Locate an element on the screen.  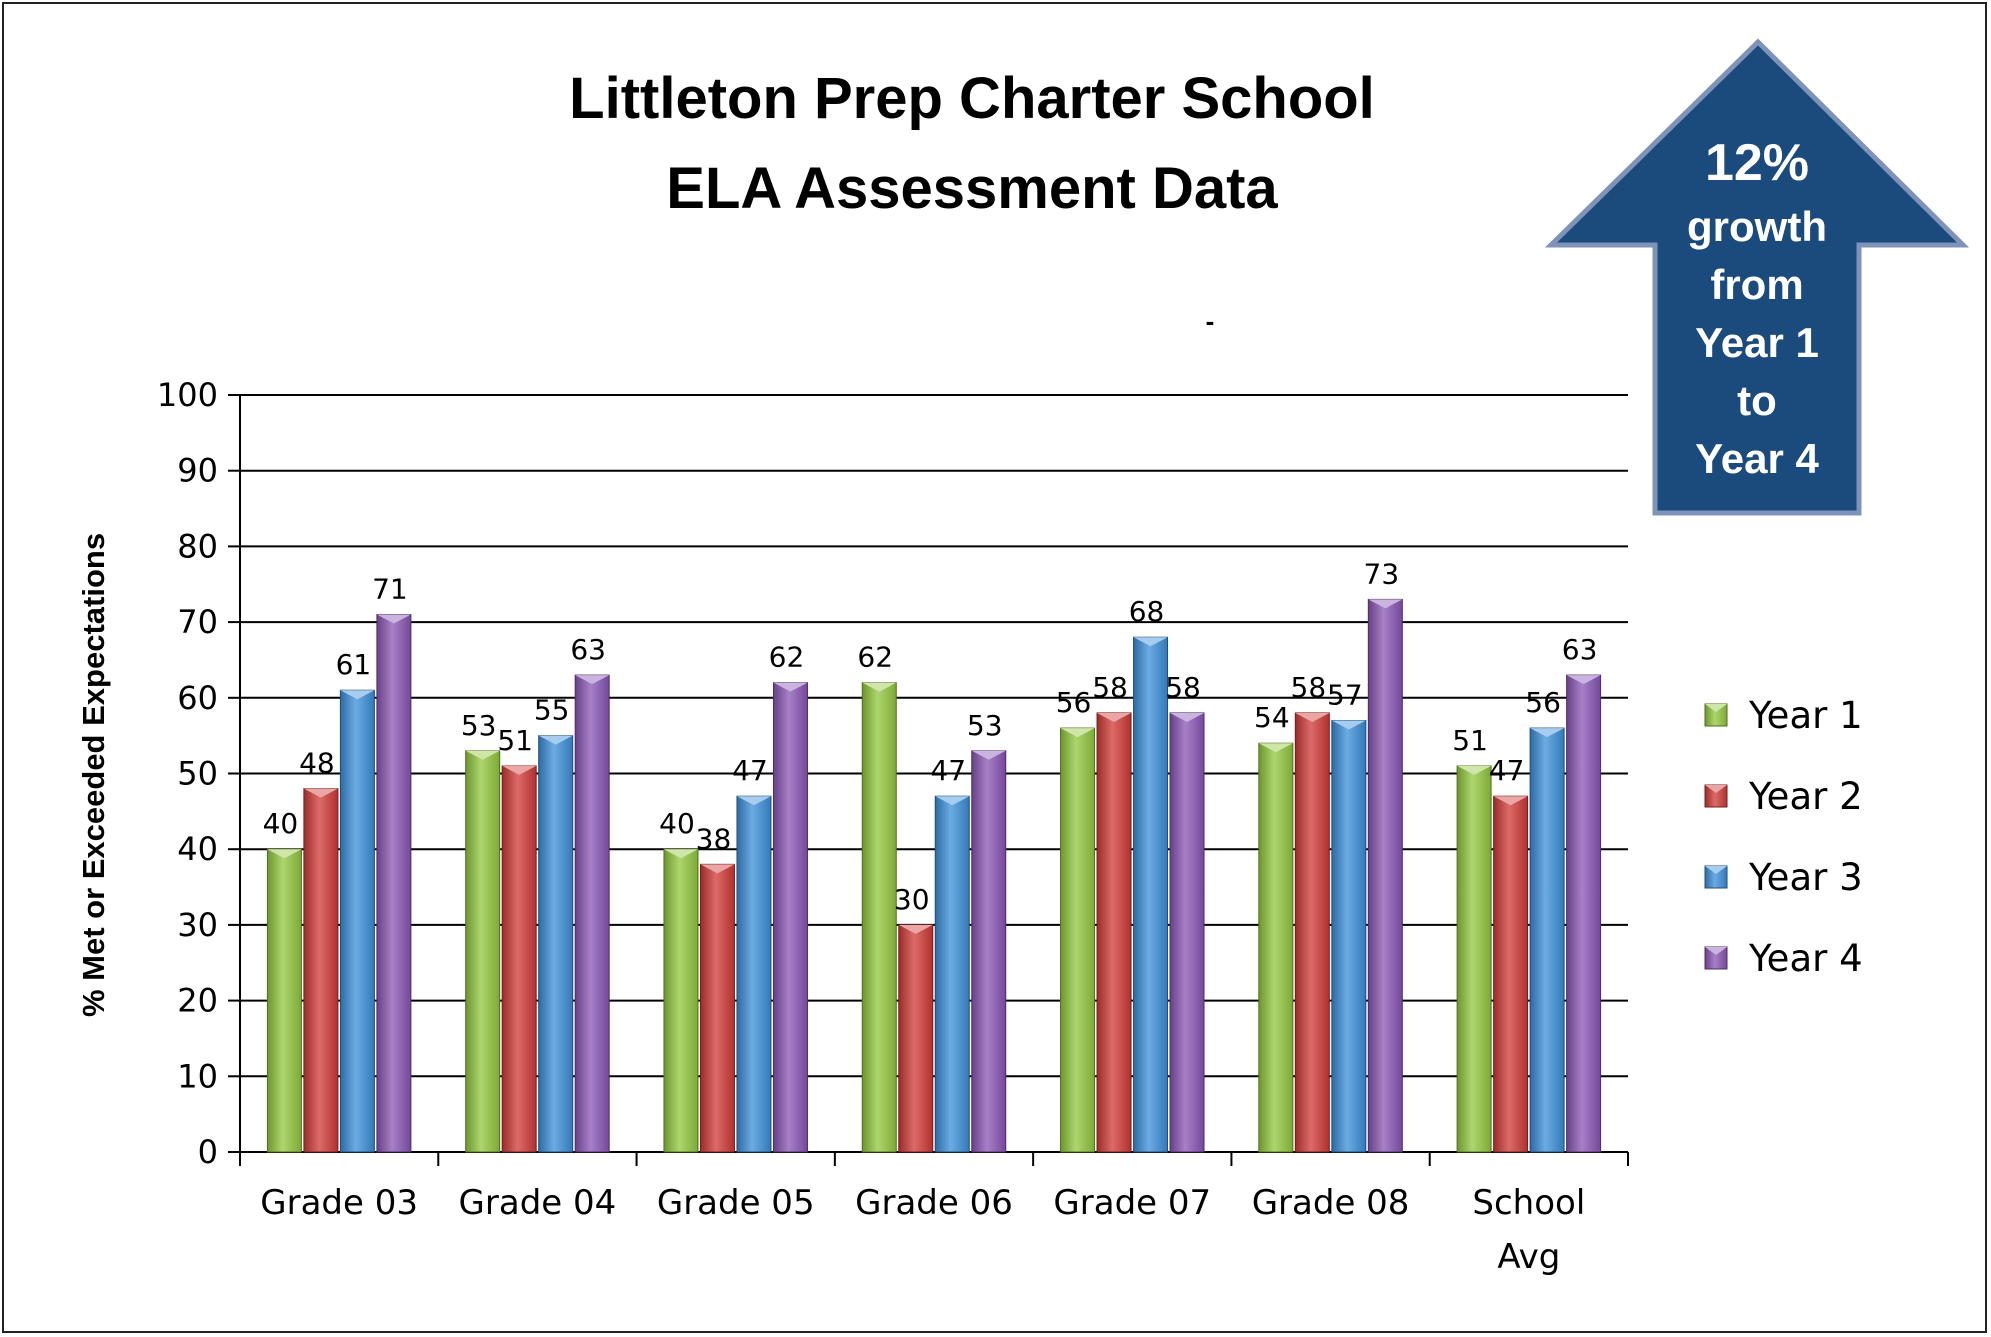
data-label: 53 is located at coordinates (479, 725).